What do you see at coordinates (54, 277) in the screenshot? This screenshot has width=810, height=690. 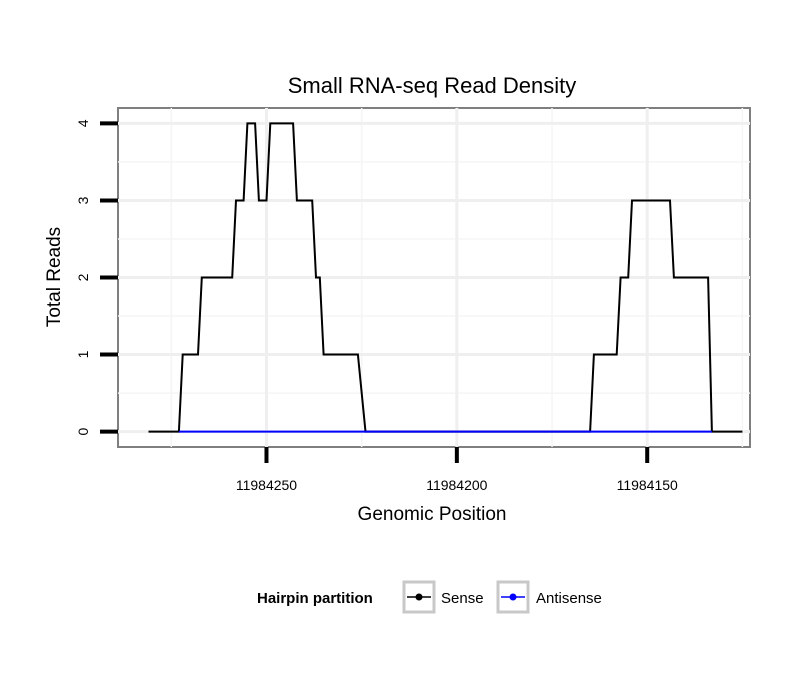 I see `y-axis-title: Total Reads` at bounding box center [54, 277].